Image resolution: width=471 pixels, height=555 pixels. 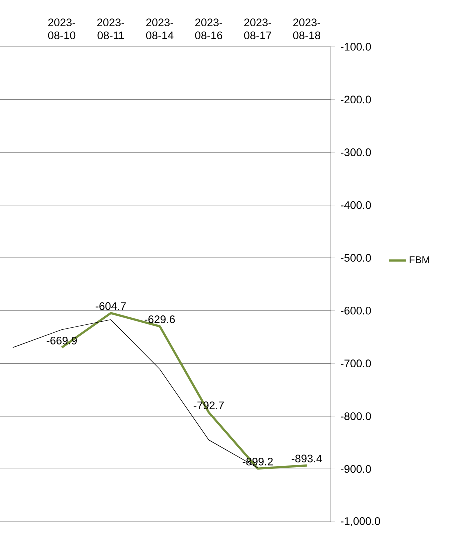 I want to click on data-label: -893.4, so click(x=307, y=458).